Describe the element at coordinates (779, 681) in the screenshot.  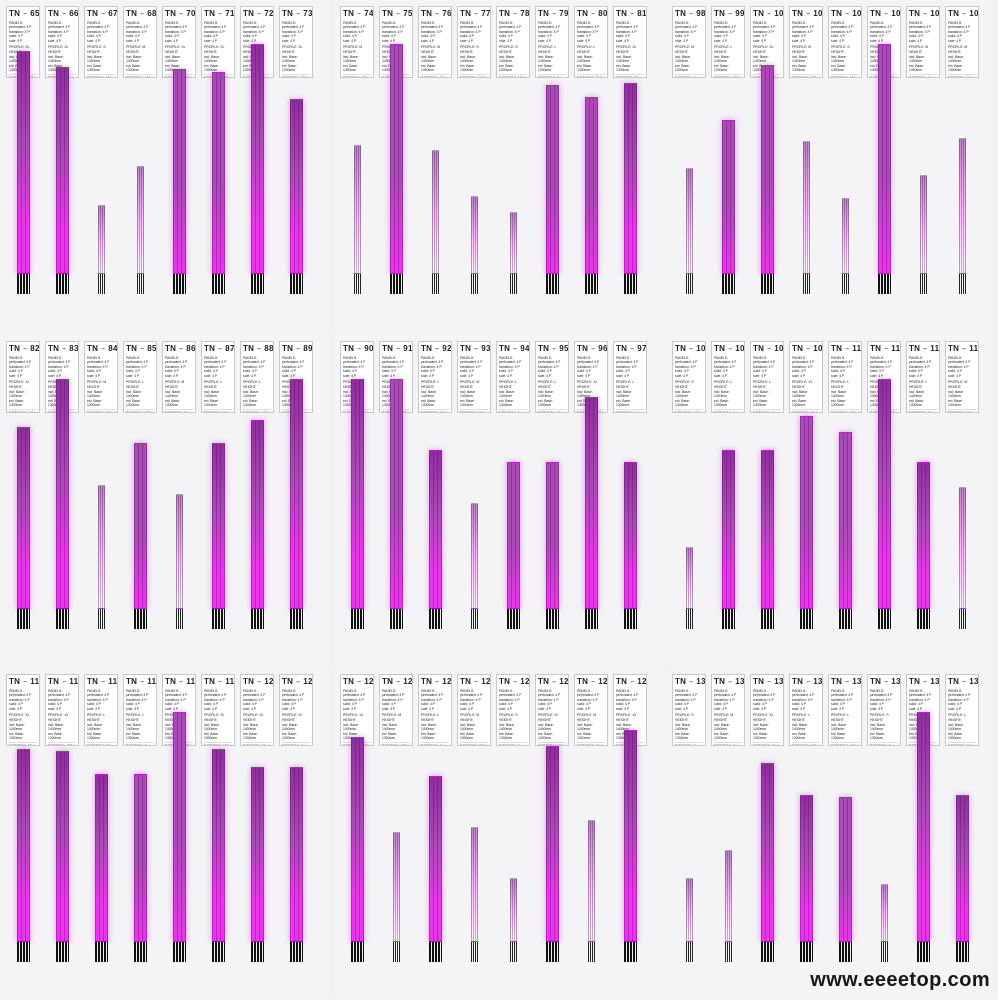
I see `column-number: 132` at that location.